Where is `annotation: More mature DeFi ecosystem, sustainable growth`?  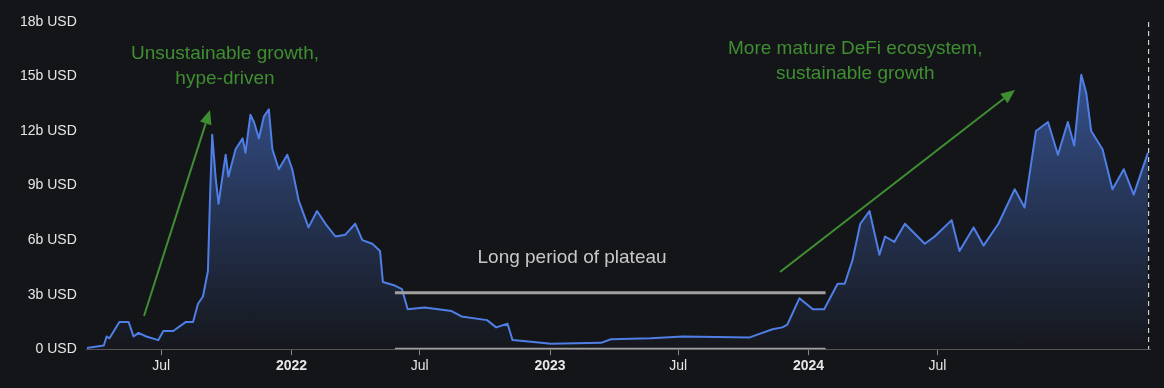 annotation: More mature DeFi ecosystem, sustainable growth is located at coordinates (855, 60).